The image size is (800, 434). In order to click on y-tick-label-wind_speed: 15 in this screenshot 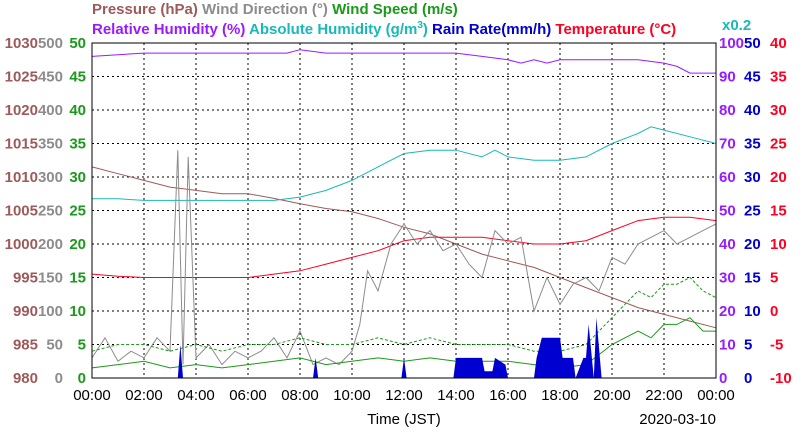, I will do `click(77, 278)`.